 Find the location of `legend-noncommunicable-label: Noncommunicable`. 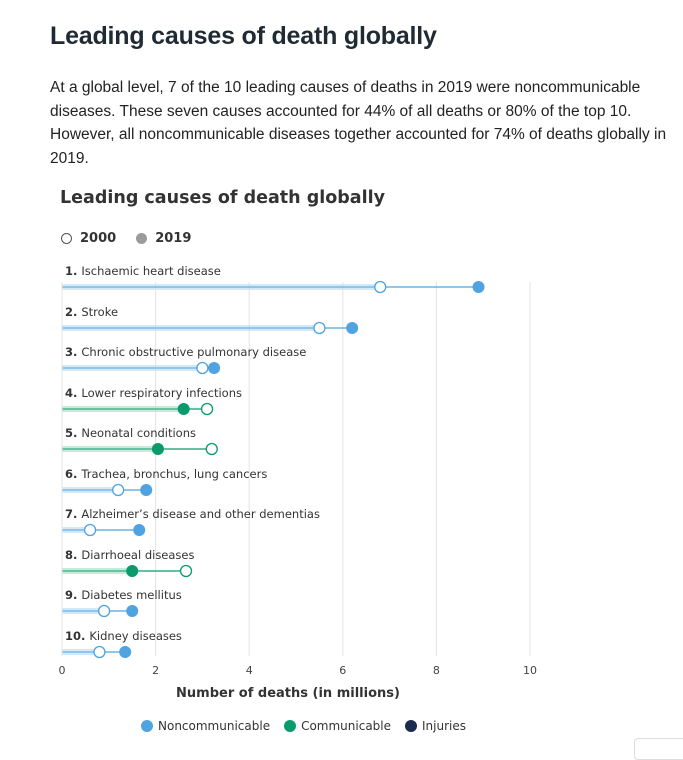

legend-noncommunicable-label: Noncommunicable is located at coordinates (214, 726).